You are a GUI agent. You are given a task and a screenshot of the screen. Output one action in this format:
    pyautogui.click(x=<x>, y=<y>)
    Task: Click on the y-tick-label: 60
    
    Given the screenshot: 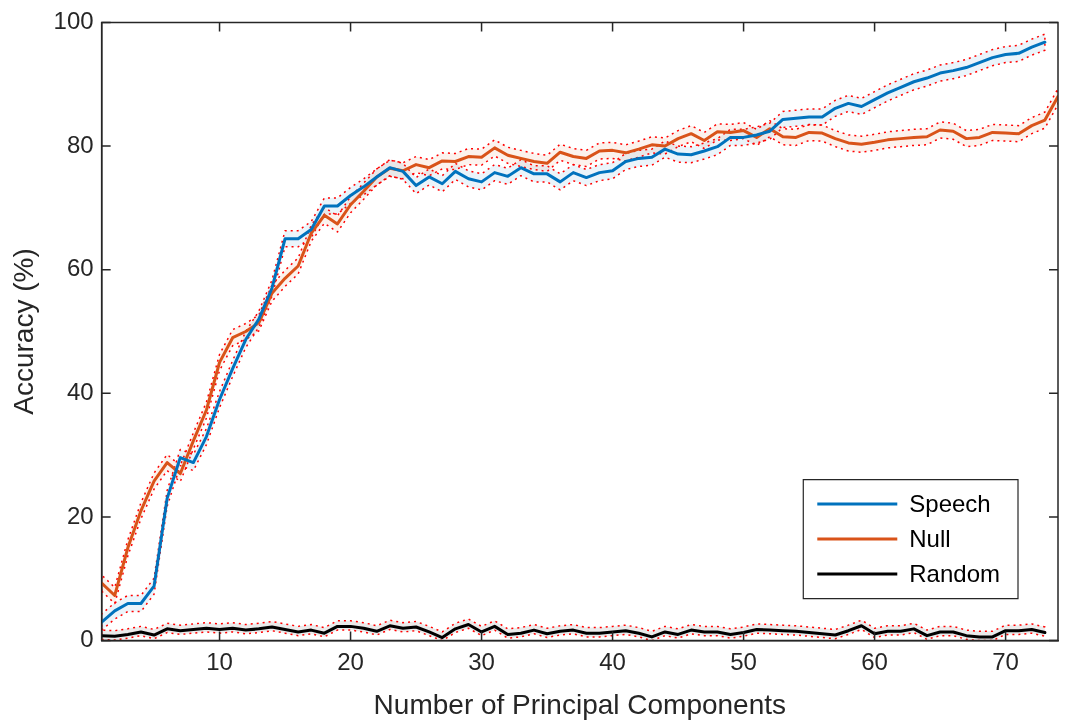 What is the action you would take?
    pyautogui.click(x=80, y=268)
    